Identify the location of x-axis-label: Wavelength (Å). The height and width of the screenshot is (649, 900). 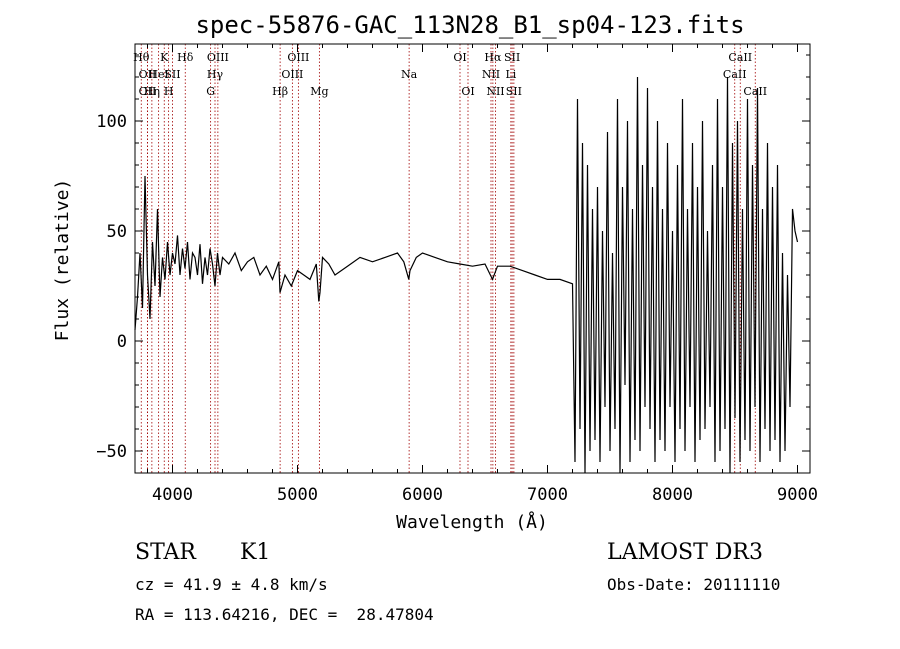
(472, 522).